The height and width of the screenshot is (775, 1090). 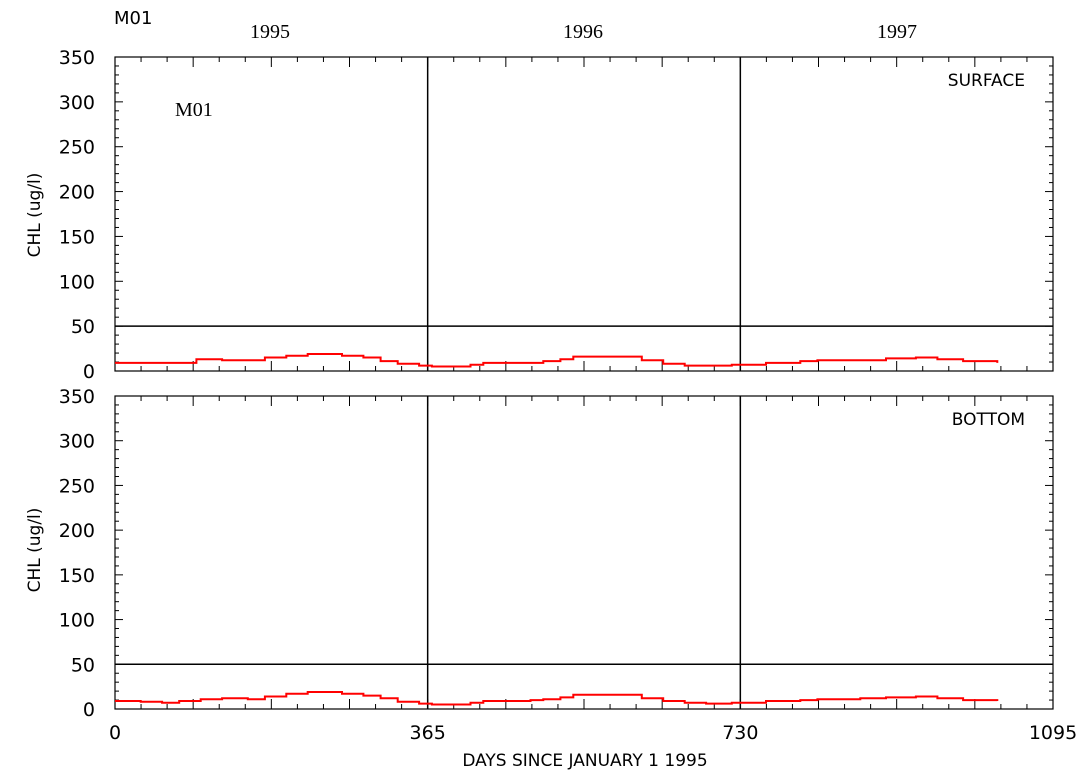 What do you see at coordinates (83, 665) in the screenshot?
I see `bottom-y-tick-label: 50` at bounding box center [83, 665].